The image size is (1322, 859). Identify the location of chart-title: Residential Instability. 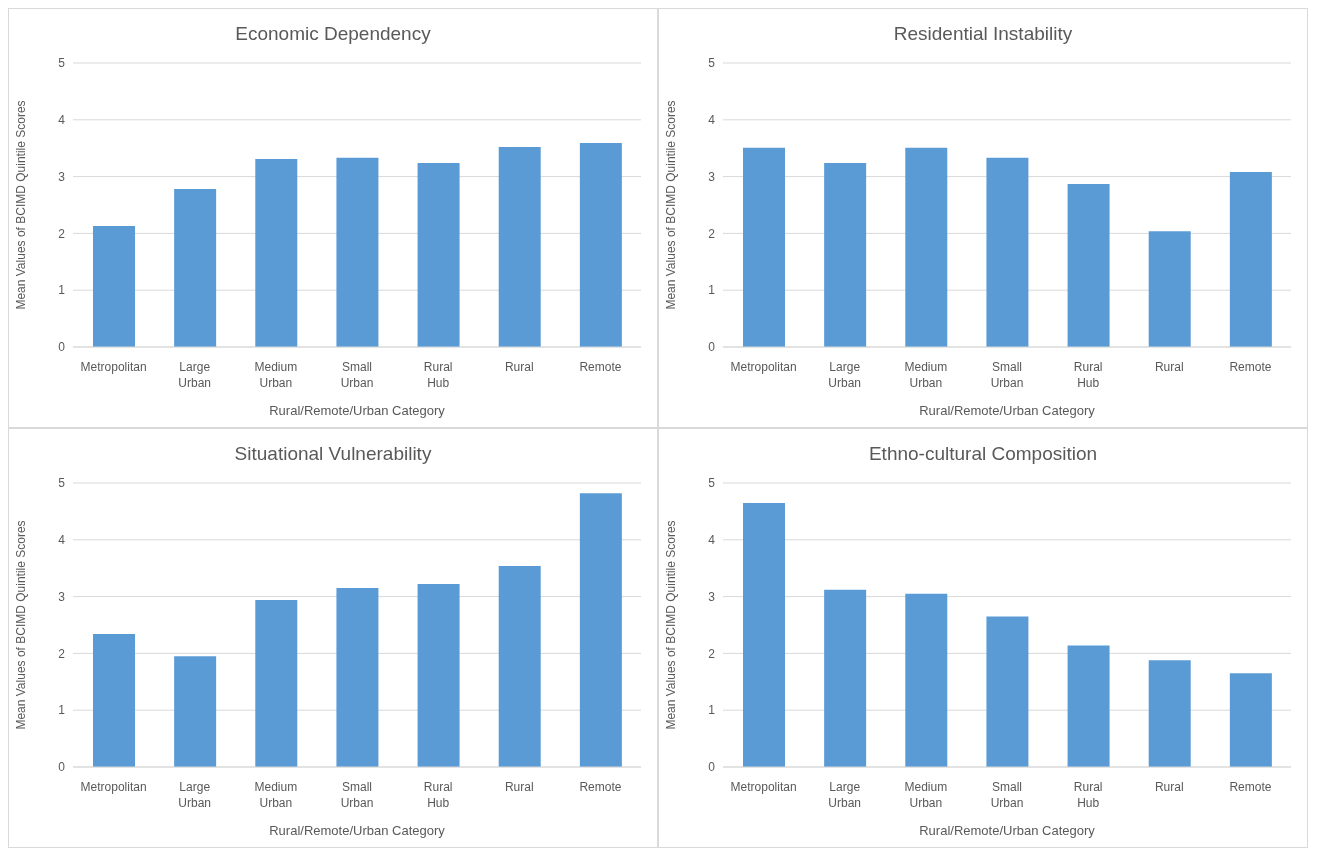
(983, 34).